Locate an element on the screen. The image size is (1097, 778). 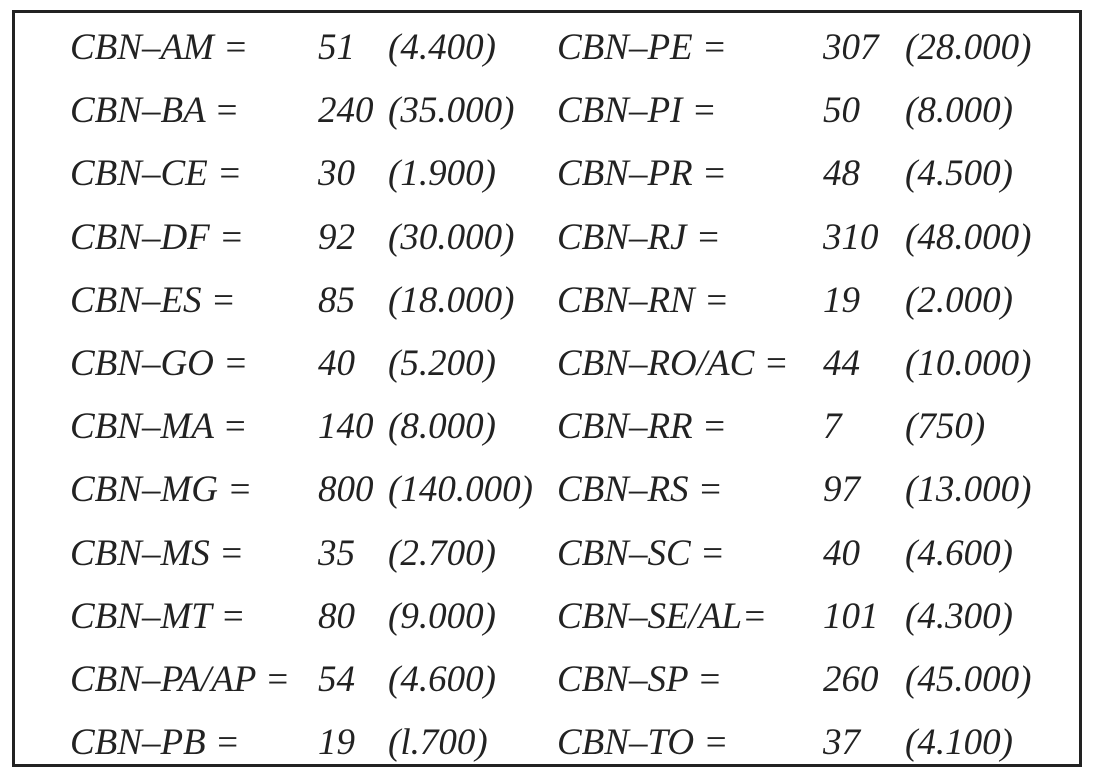
state-label: CBN–PI = is located at coordinates (637, 111).